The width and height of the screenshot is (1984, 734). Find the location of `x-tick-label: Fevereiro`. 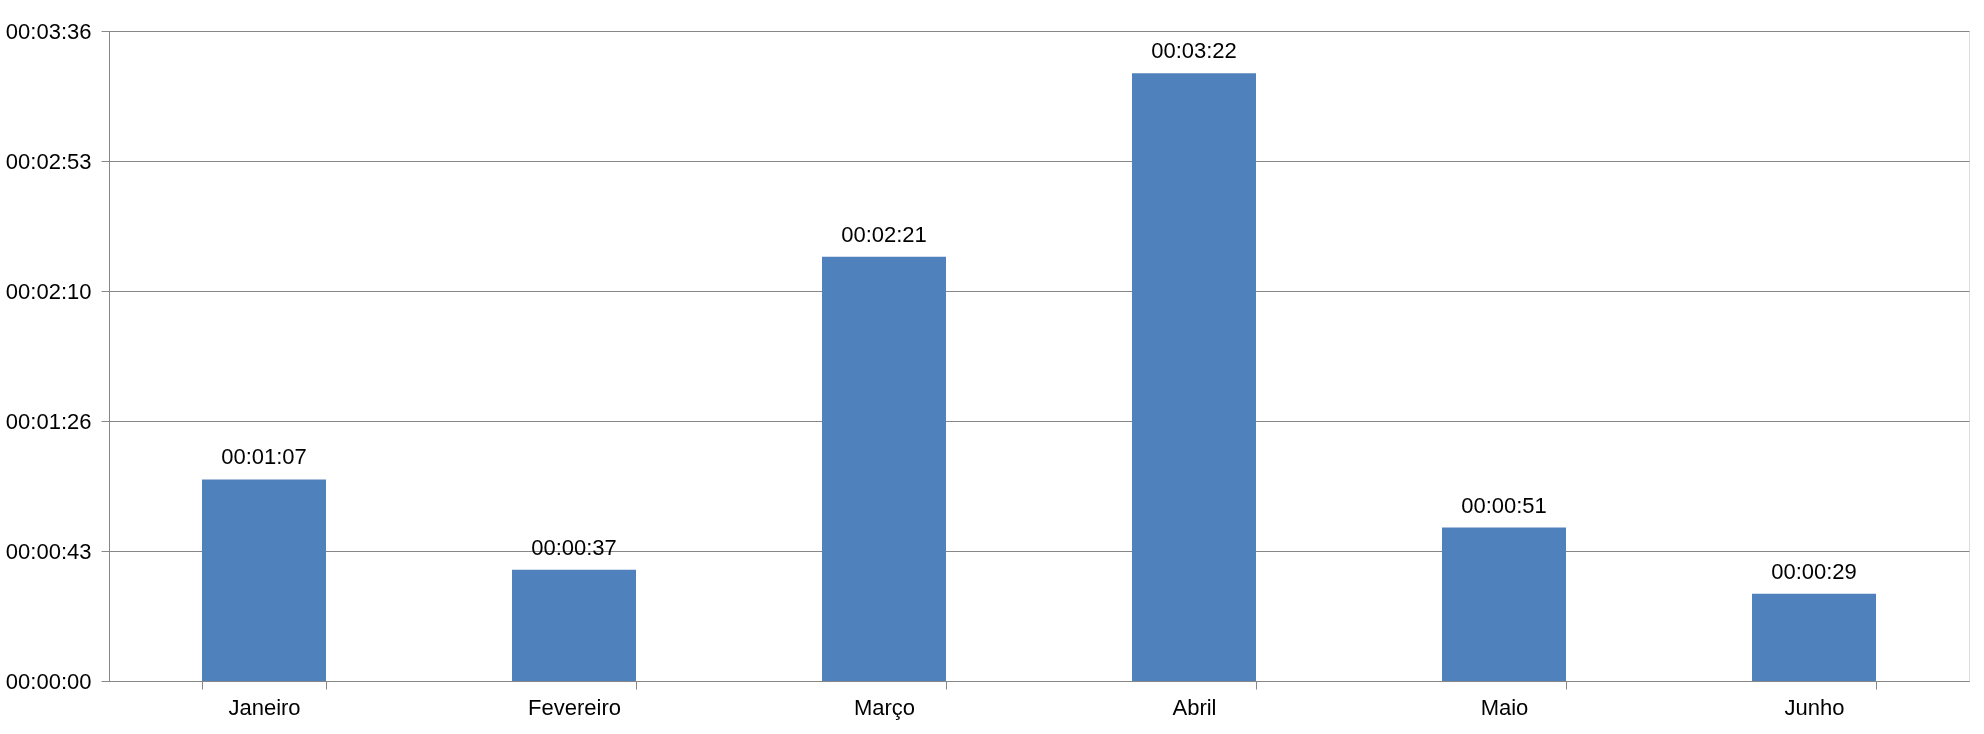

x-tick-label: Fevereiro is located at coordinates (574, 707).